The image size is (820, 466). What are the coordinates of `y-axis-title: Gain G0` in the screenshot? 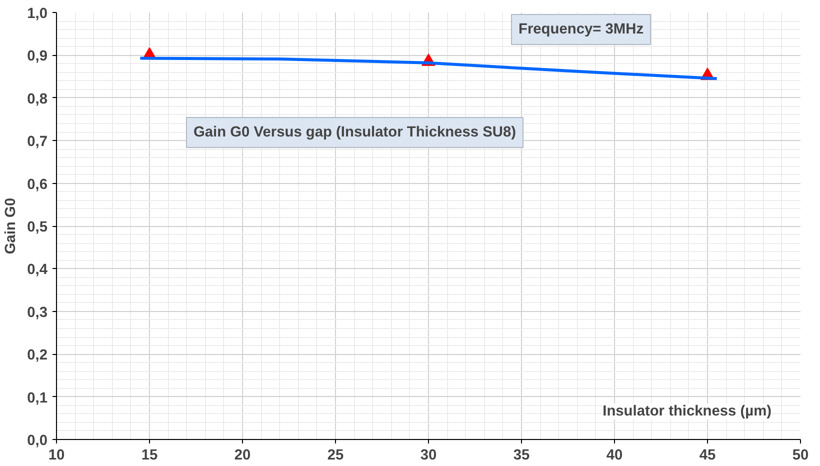 It's located at (11, 226).